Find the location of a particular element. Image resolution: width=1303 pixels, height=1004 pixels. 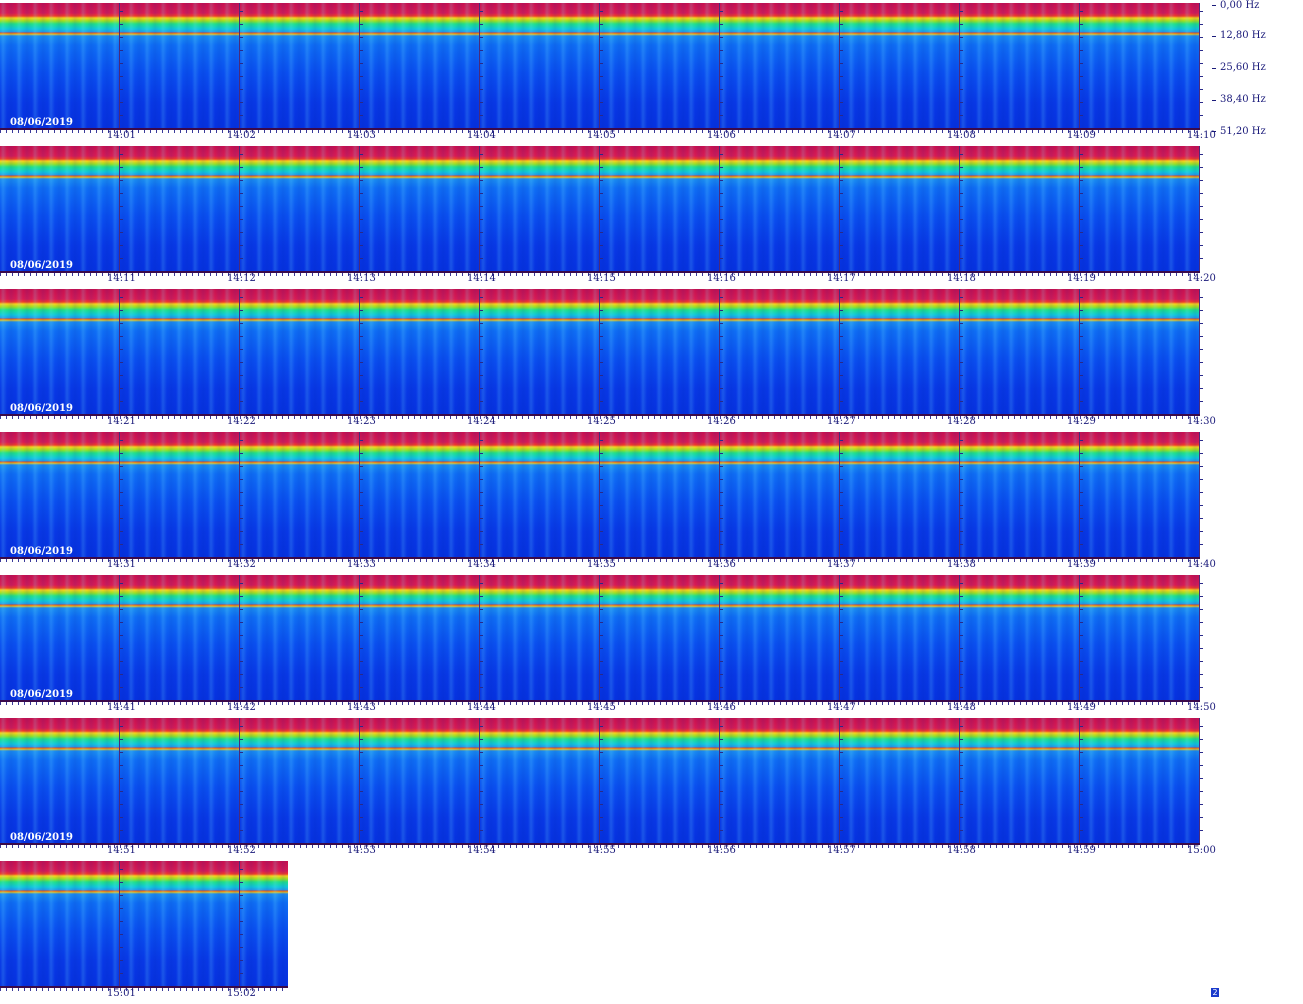

spectrogram-image is located at coordinates (600, 65).